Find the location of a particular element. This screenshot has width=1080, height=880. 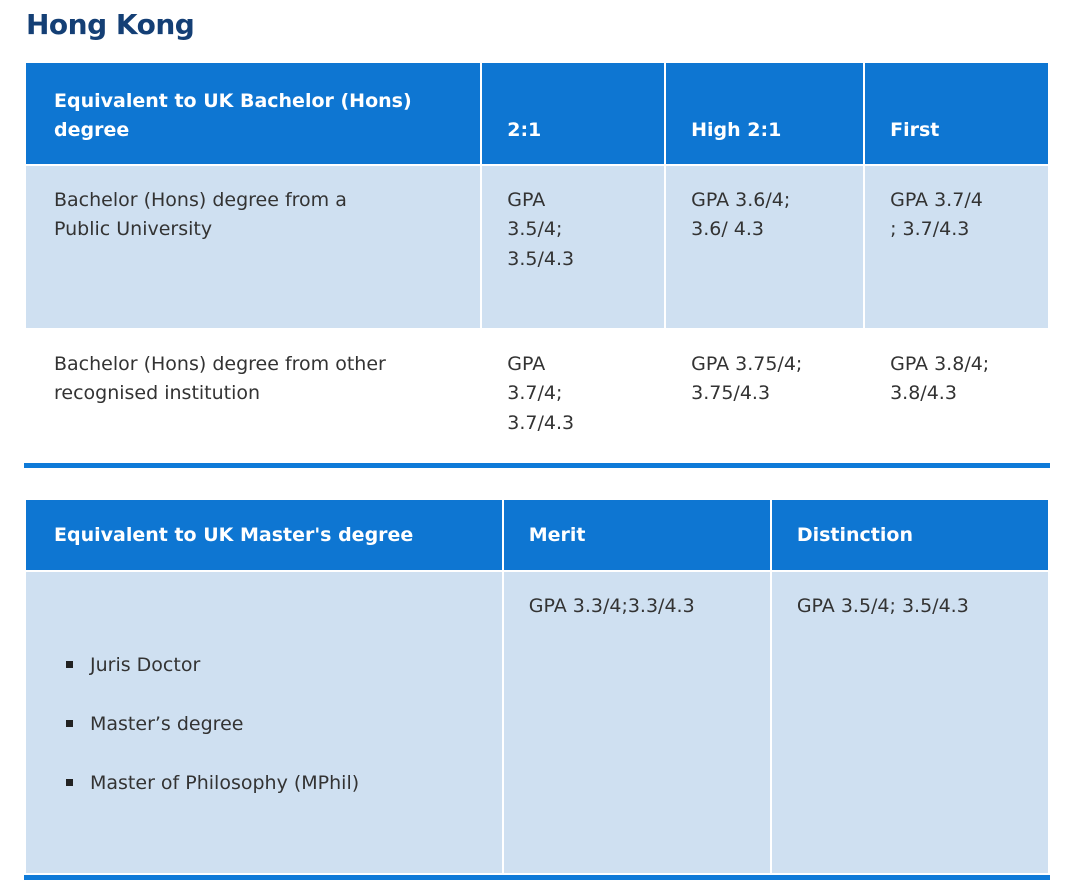

gpa-cell-2-1: GPA 3.5/4; 3.5/4.3 is located at coordinates (573, 247).